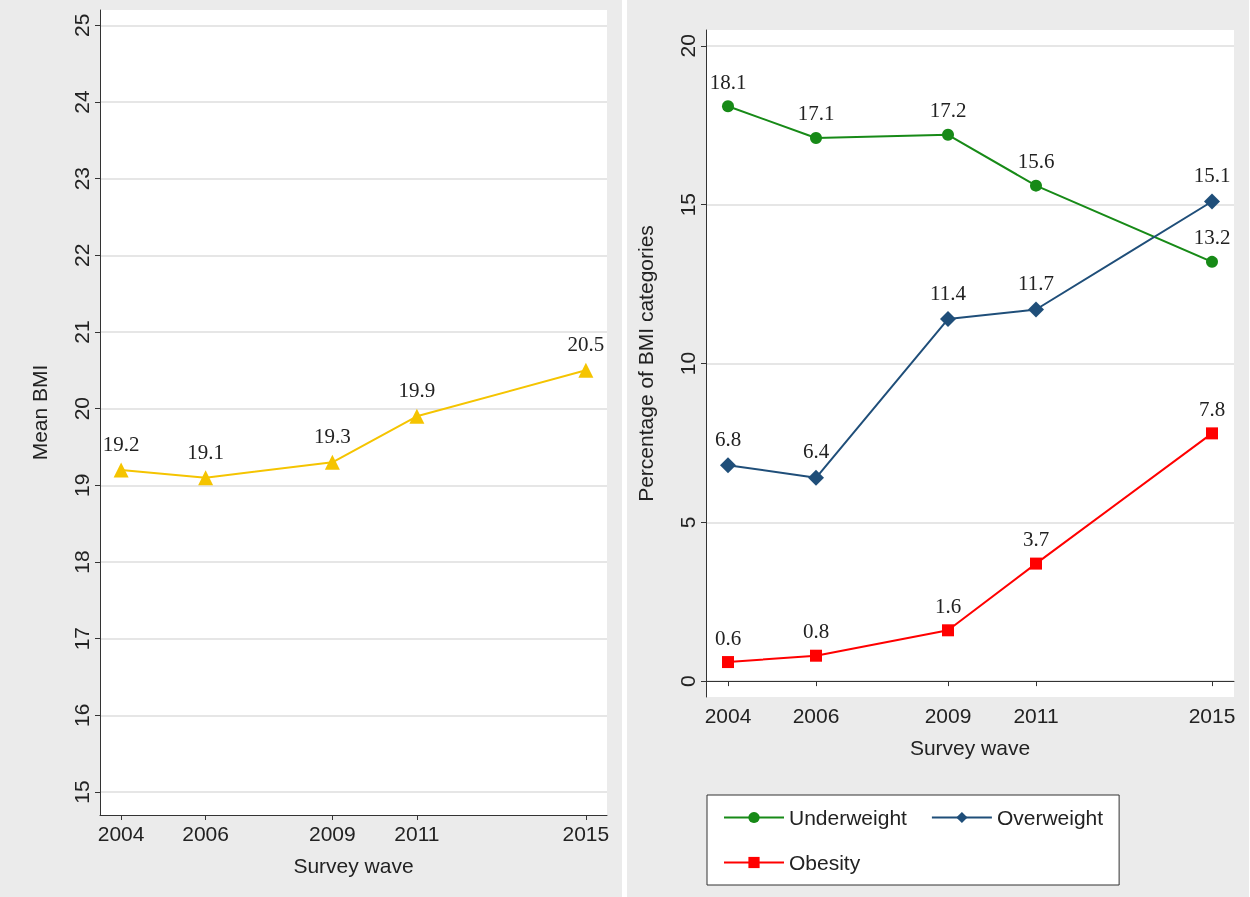  I want to click on y-tick-label: 21, so click(81, 332).